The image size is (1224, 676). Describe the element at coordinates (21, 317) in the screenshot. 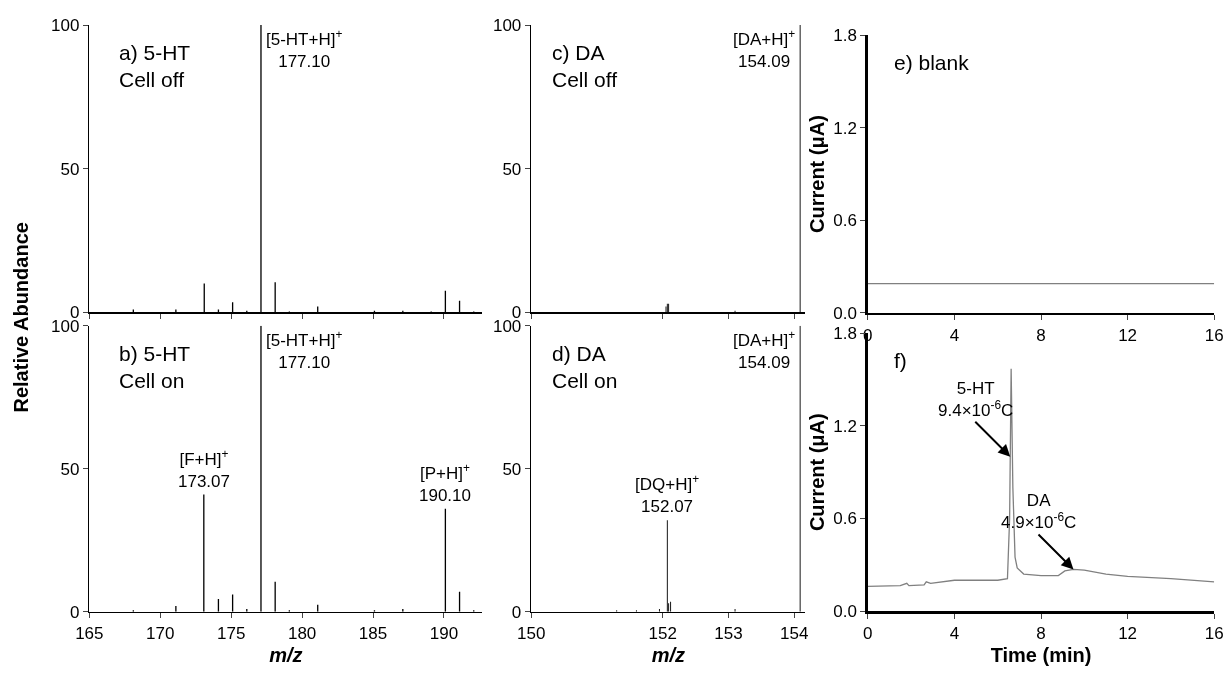

I see `y-axis-title: Relative Abundance` at that location.